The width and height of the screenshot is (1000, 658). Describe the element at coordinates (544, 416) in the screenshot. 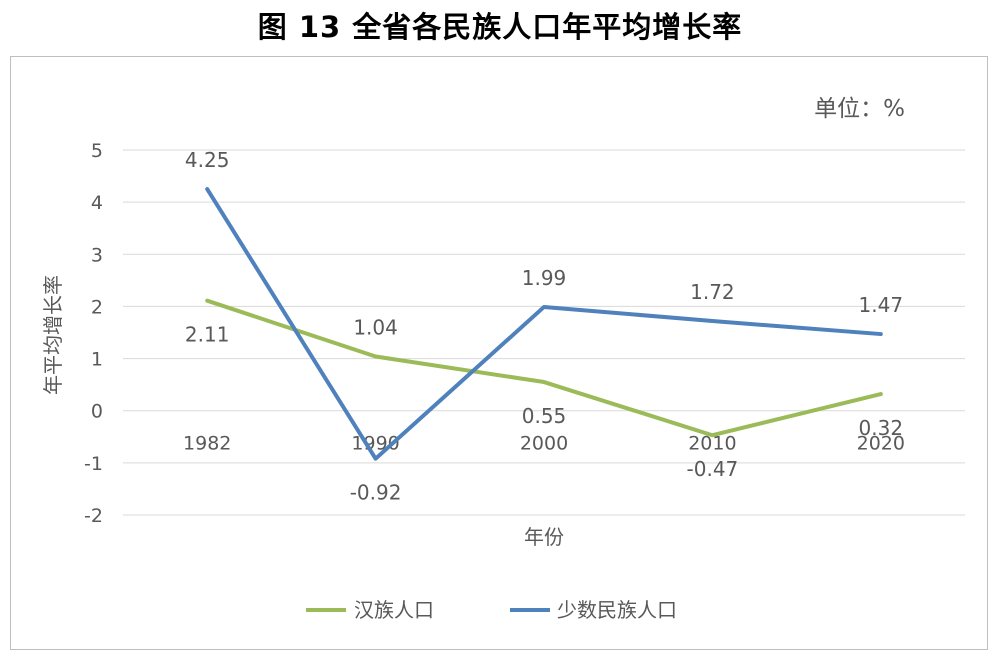

I see `data-label: 0.55` at that location.